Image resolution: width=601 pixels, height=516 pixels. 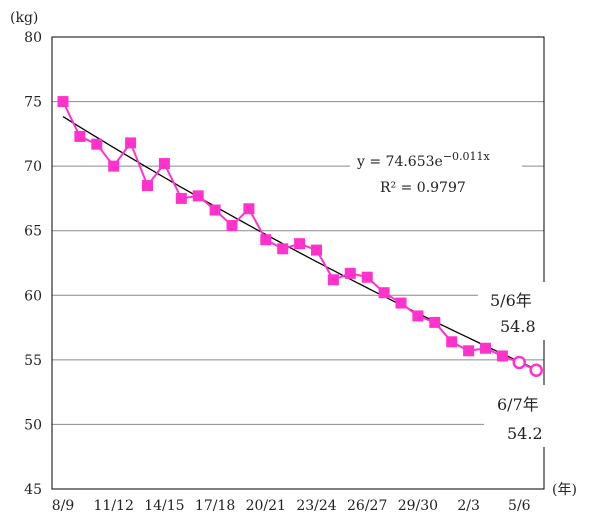 What do you see at coordinates (436, 172) in the screenshot?
I see `trendline-label-box` at bounding box center [436, 172].